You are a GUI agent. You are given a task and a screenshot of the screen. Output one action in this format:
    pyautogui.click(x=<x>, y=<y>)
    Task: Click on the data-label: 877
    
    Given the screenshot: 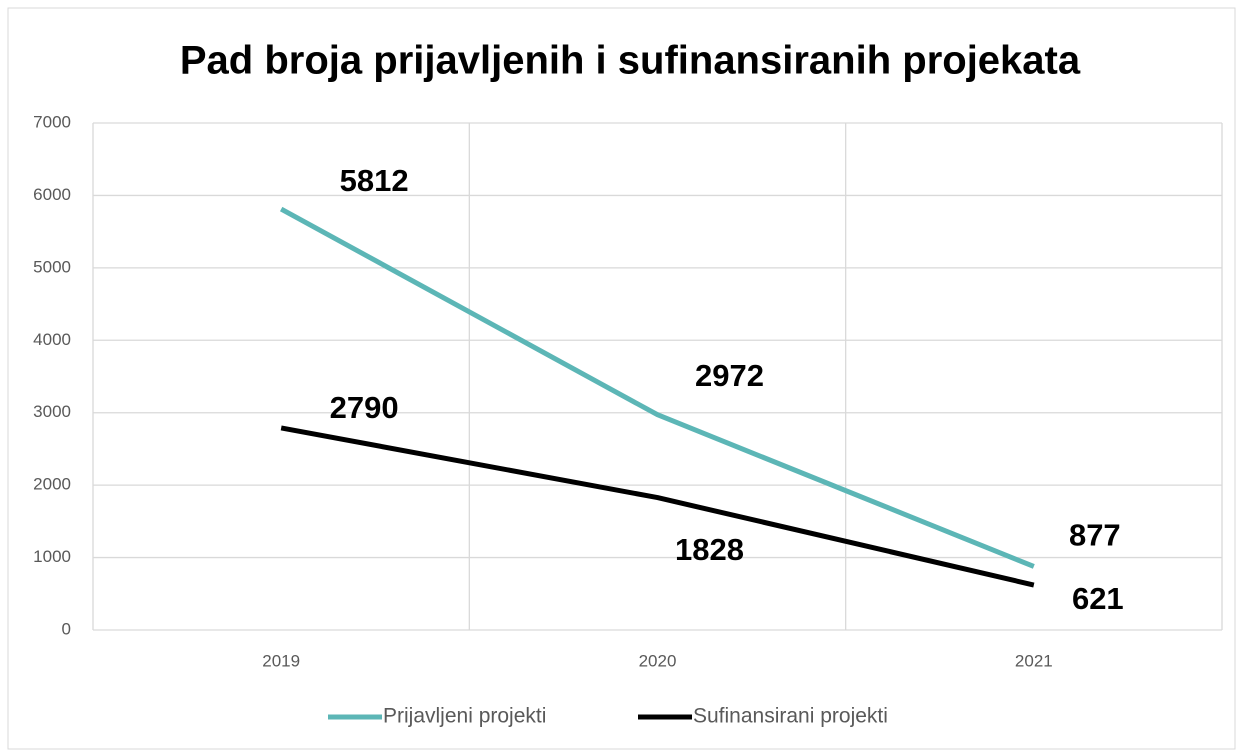 What is the action you would take?
    pyautogui.click(x=1095, y=535)
    